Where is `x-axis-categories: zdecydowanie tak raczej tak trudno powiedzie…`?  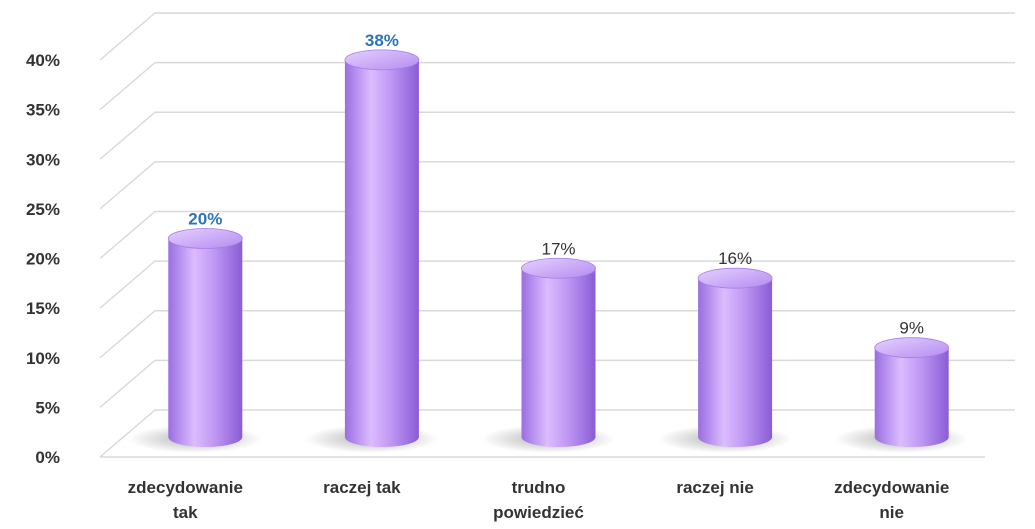
x-axis-categories: zdecydowanie tak raczej tak trudno powiedzie… is located at coordinates (539, 500).